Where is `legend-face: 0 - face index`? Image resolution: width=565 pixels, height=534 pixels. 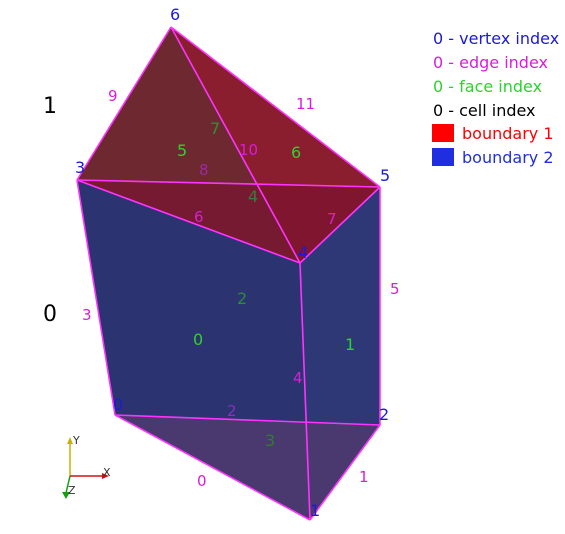 legend-face: 0 - face index is located at coordinates (487, 86).